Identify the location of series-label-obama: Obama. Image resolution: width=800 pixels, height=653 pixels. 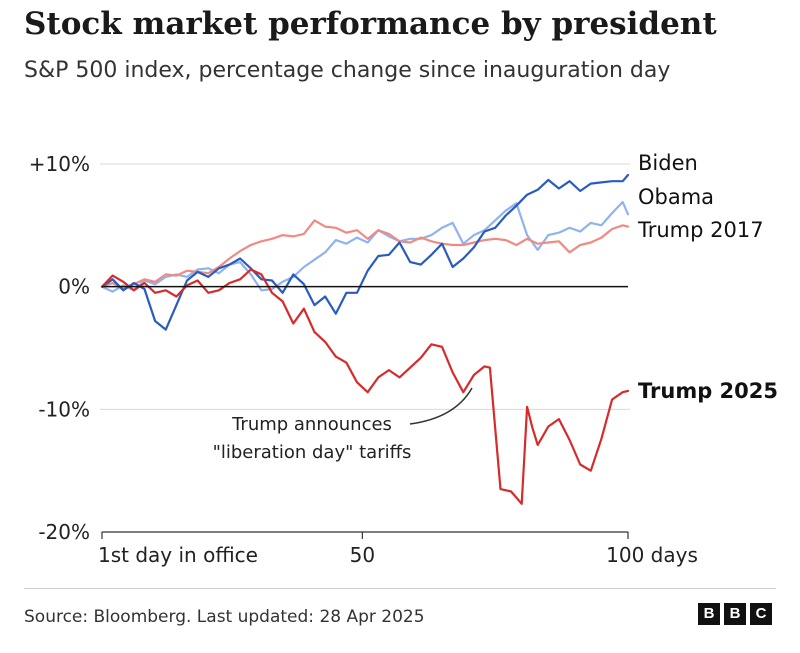
(676, 197).